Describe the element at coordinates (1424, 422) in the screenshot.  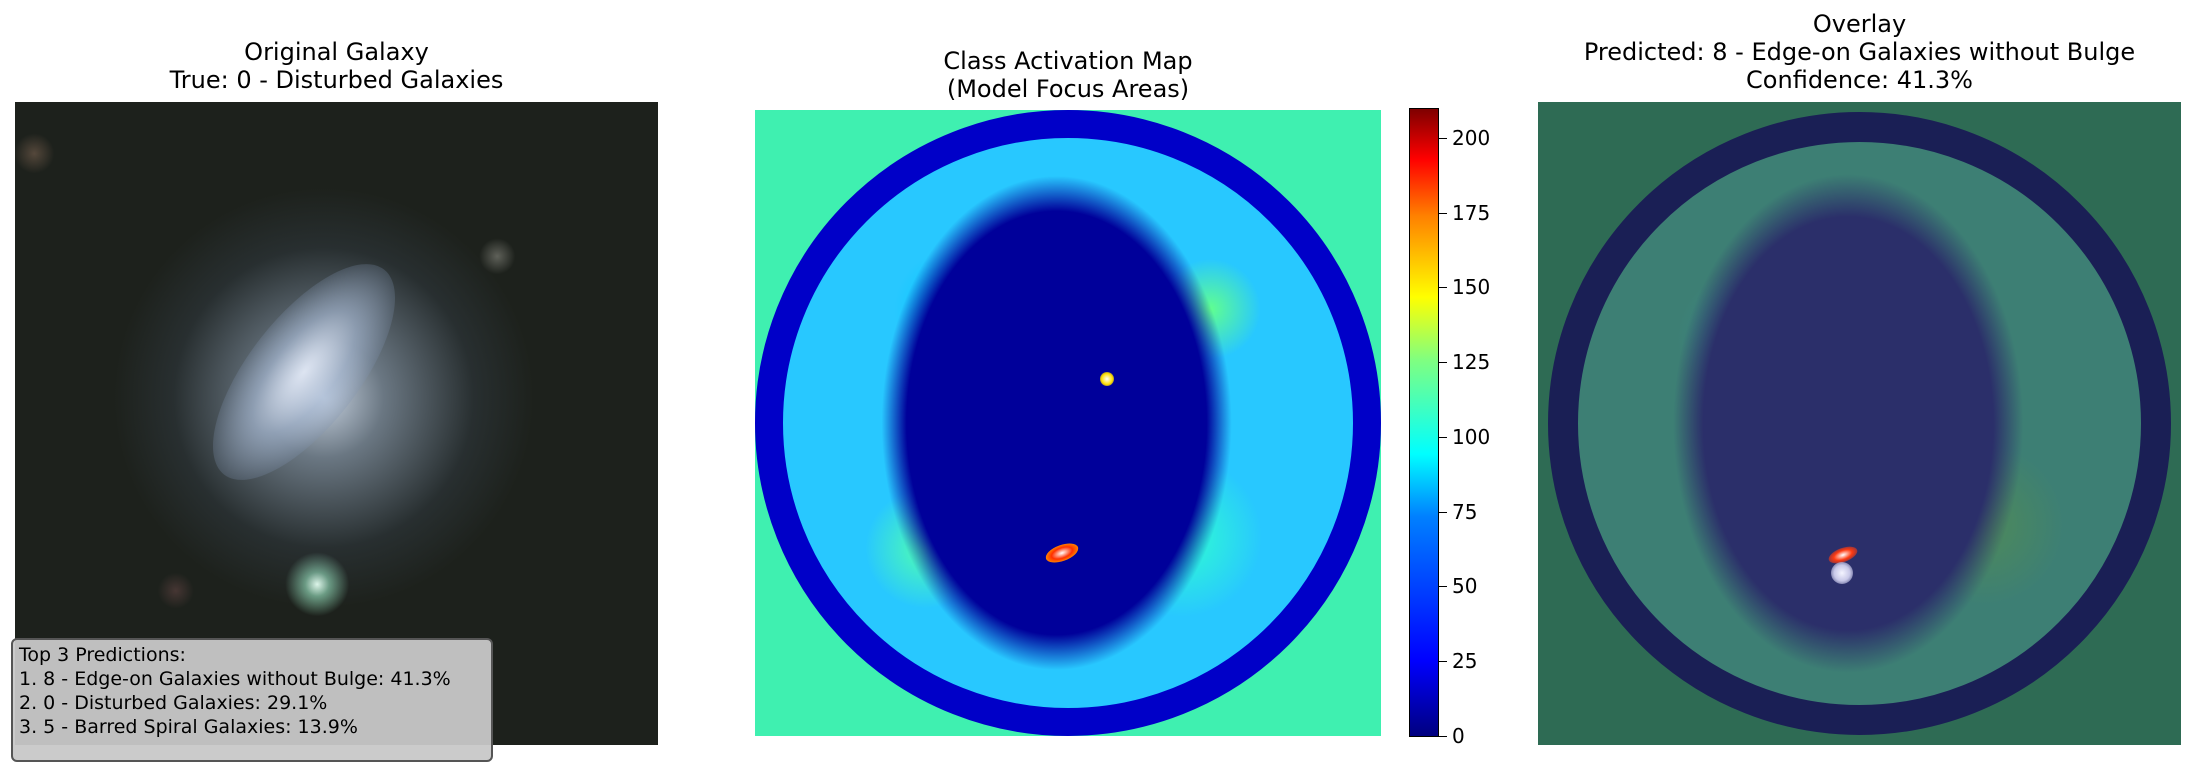
I see `colorbar` at that location.